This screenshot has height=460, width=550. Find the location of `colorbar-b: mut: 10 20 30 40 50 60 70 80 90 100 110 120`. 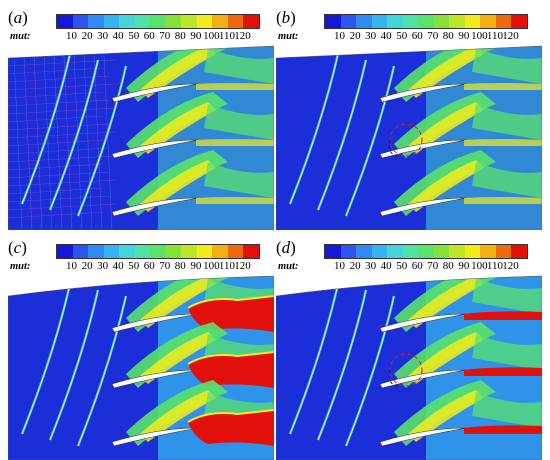

colorbar-b: mut: 10 20 30 40 50 60 70 80 90 100 110 120 is located at coordinates (403, 29).